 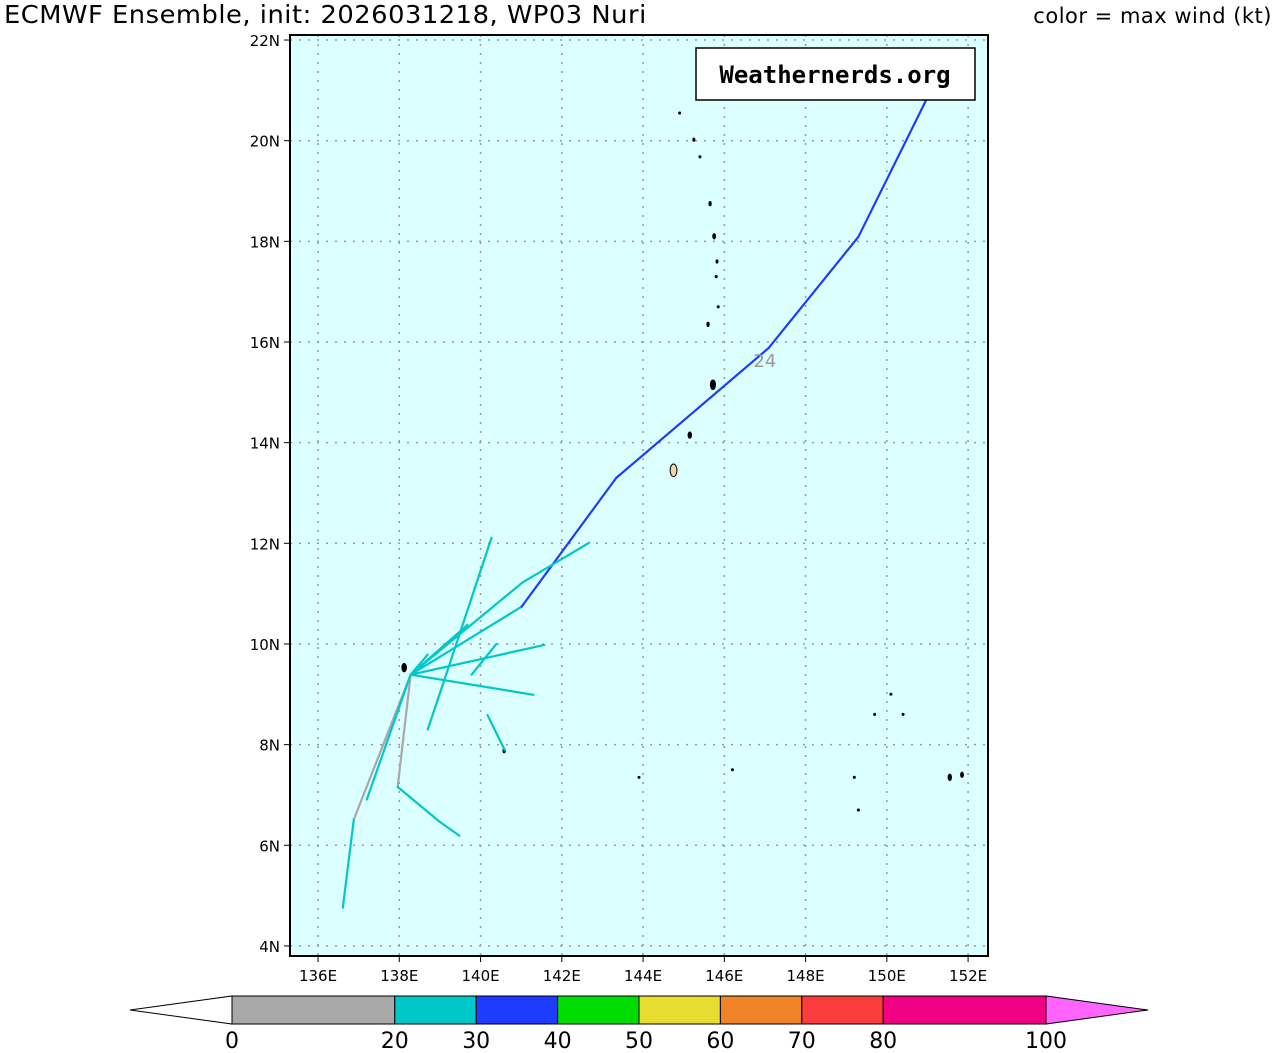 I want to click on lat-tick-label: 16N, so click(x=265, y=343).